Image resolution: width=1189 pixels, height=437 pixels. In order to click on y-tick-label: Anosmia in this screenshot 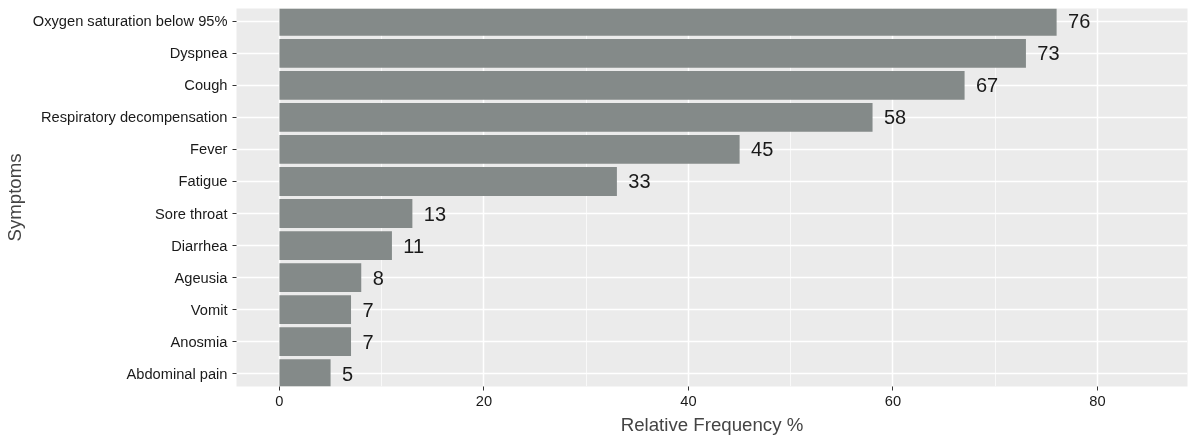, I will do `click(199, 341)`.